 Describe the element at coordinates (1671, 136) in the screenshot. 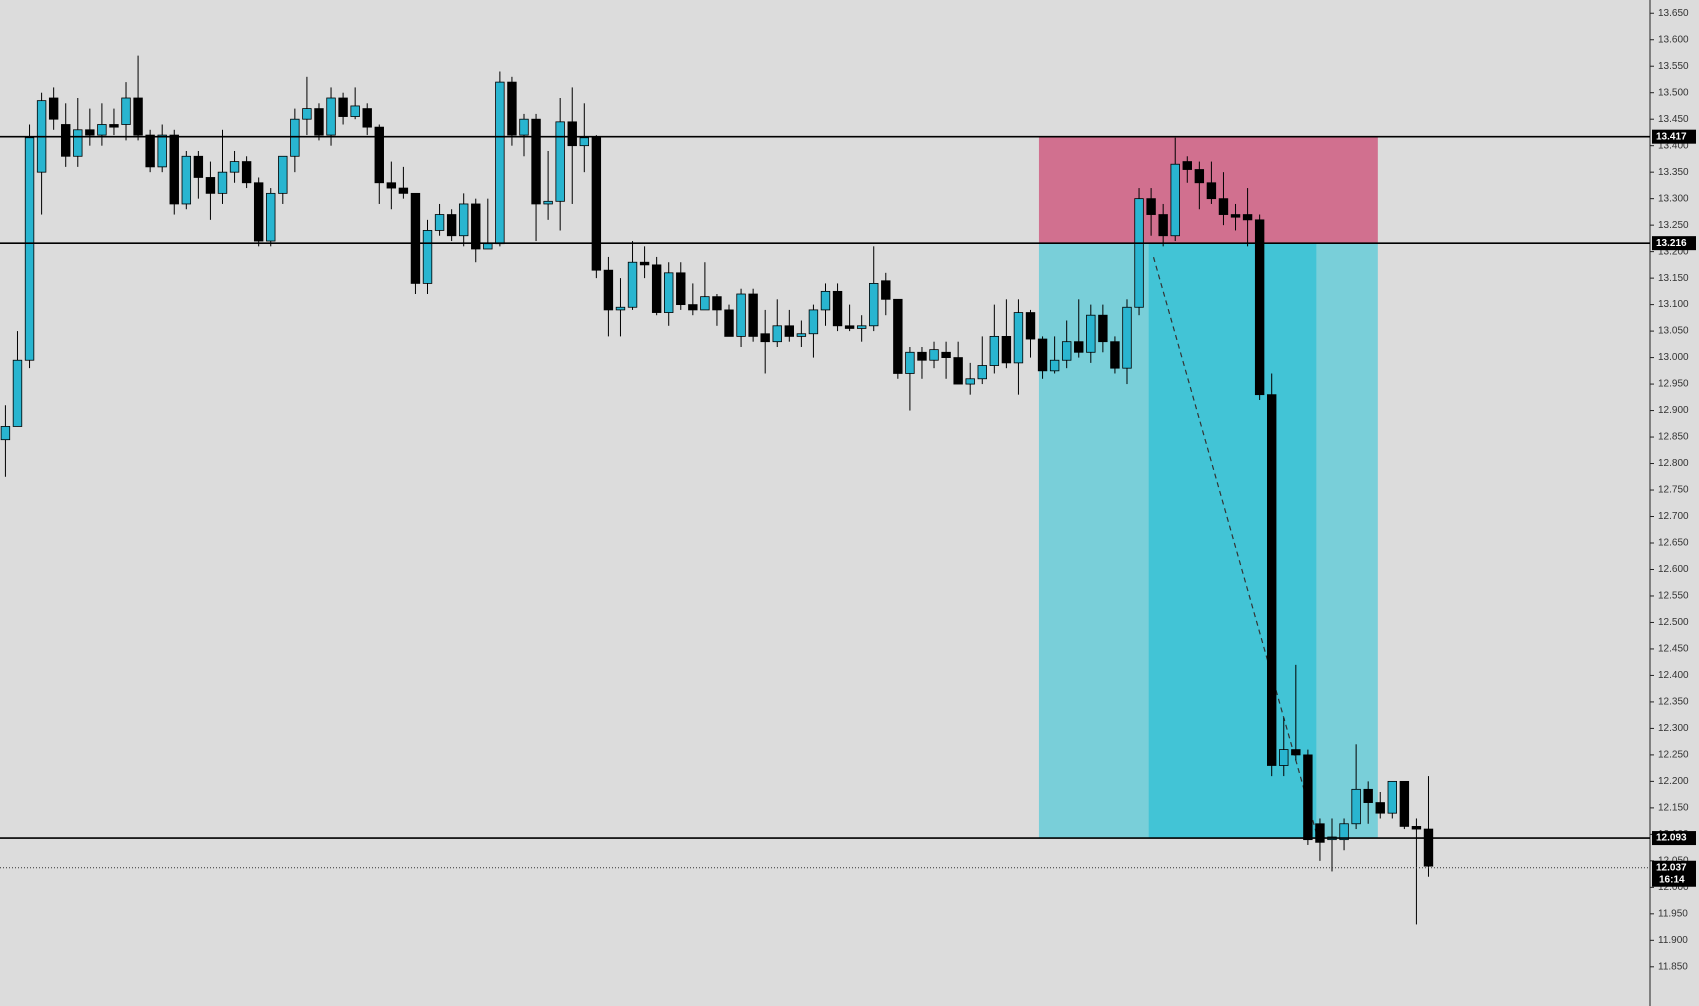

I see `level-label: 13.417` at that location.